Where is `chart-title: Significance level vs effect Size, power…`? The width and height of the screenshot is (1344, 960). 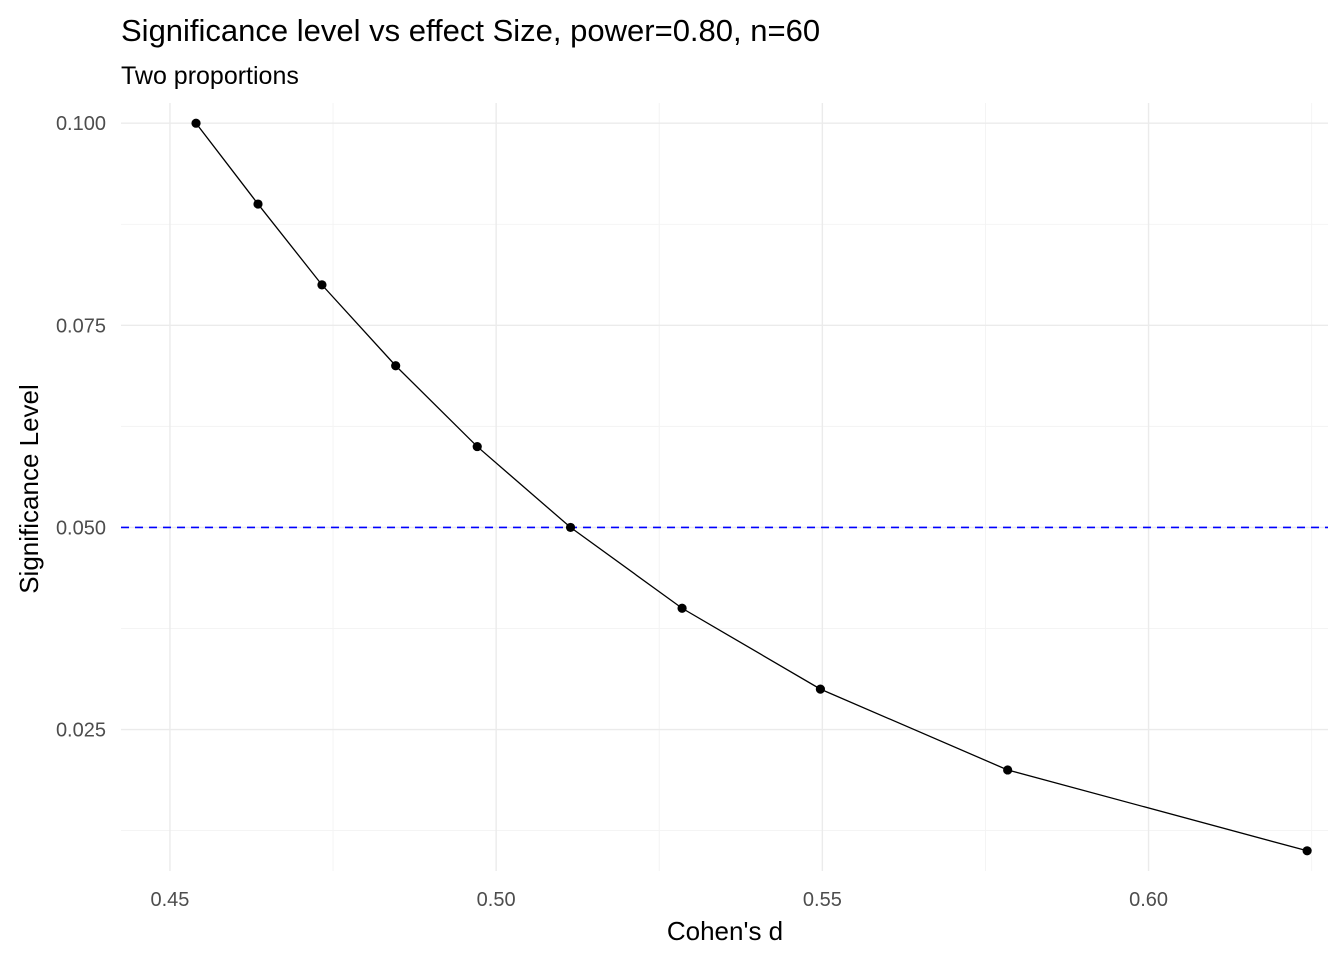
chart-title: Significance level vs effect Size, power… is located at coordinates (470, 30).